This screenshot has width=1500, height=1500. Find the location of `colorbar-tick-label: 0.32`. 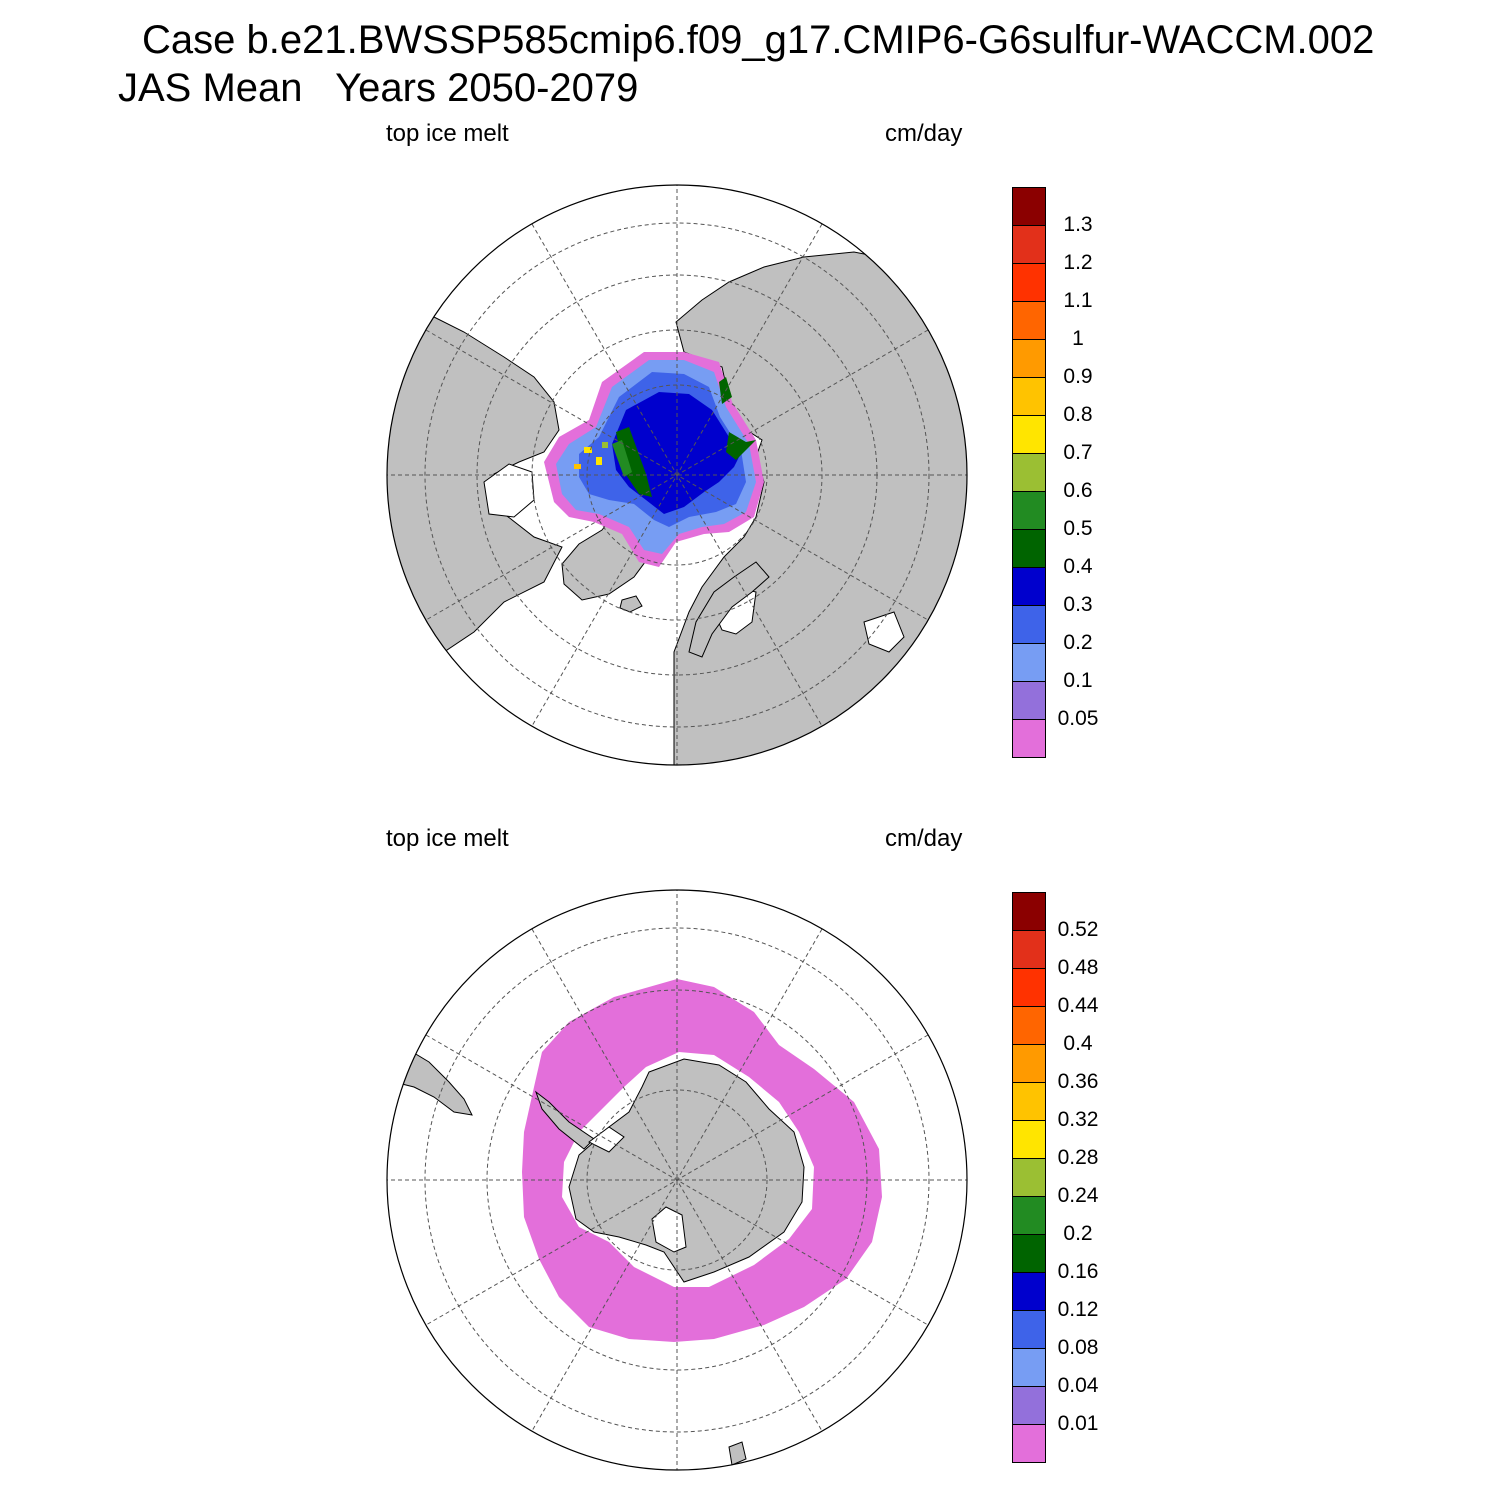

colorbar-tick-label: 0.32 is located at coordinates (1078, 1119).